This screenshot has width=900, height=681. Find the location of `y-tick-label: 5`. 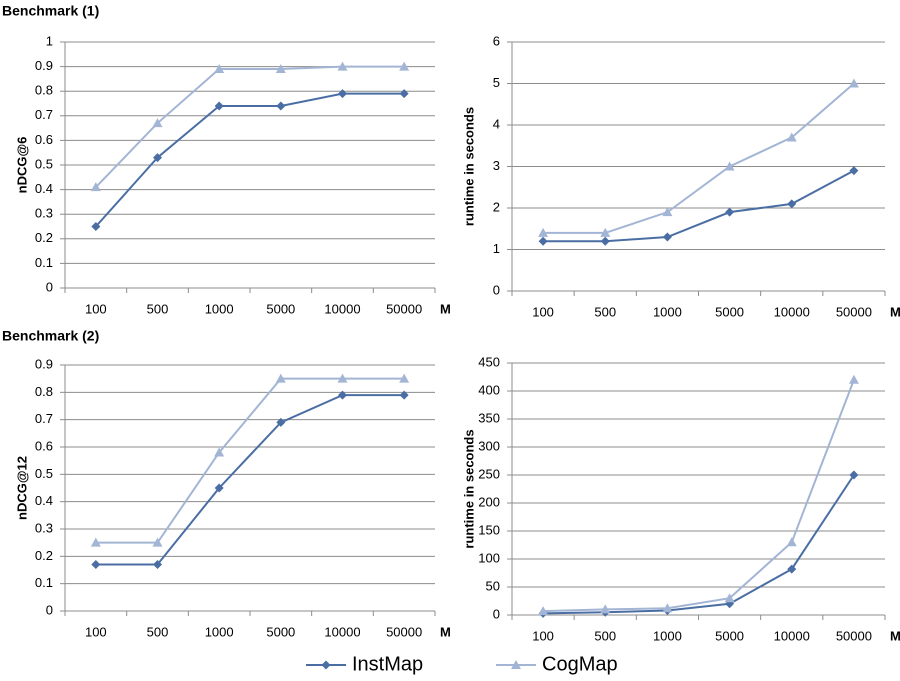

y-tick-label: 5 is located at coordinates (496, 82).